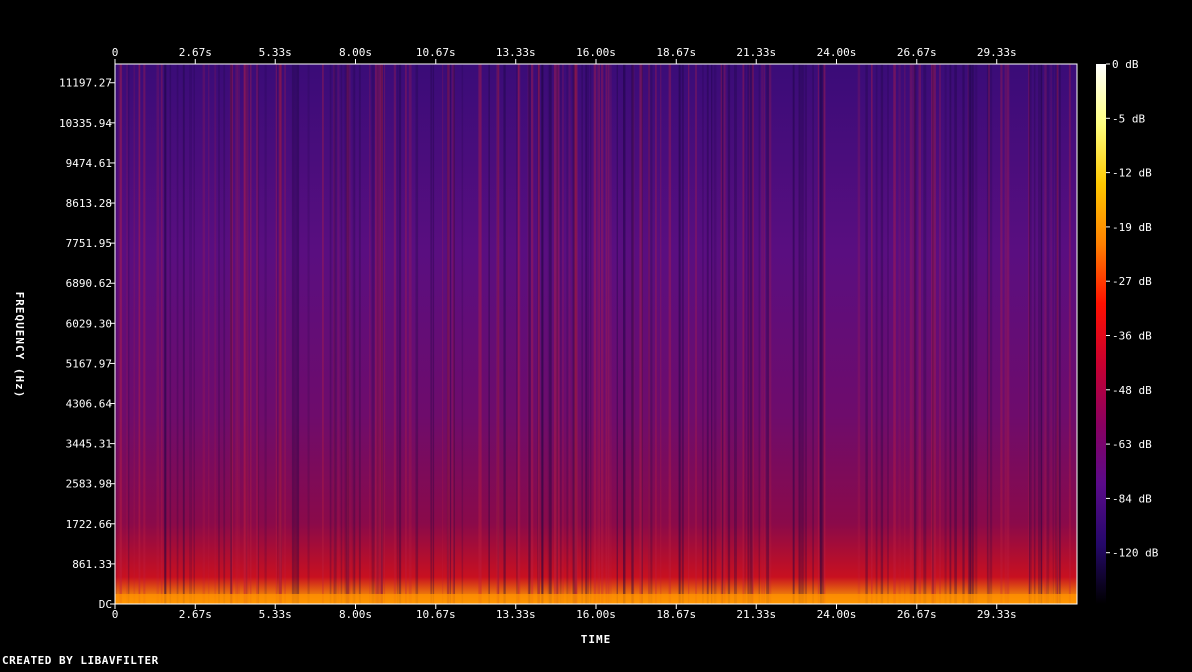  What do you see at coordinates (195, 52) in the screenshot?
I see `x-tick-label-top: 2.67s` at bounding box center [195, 52].